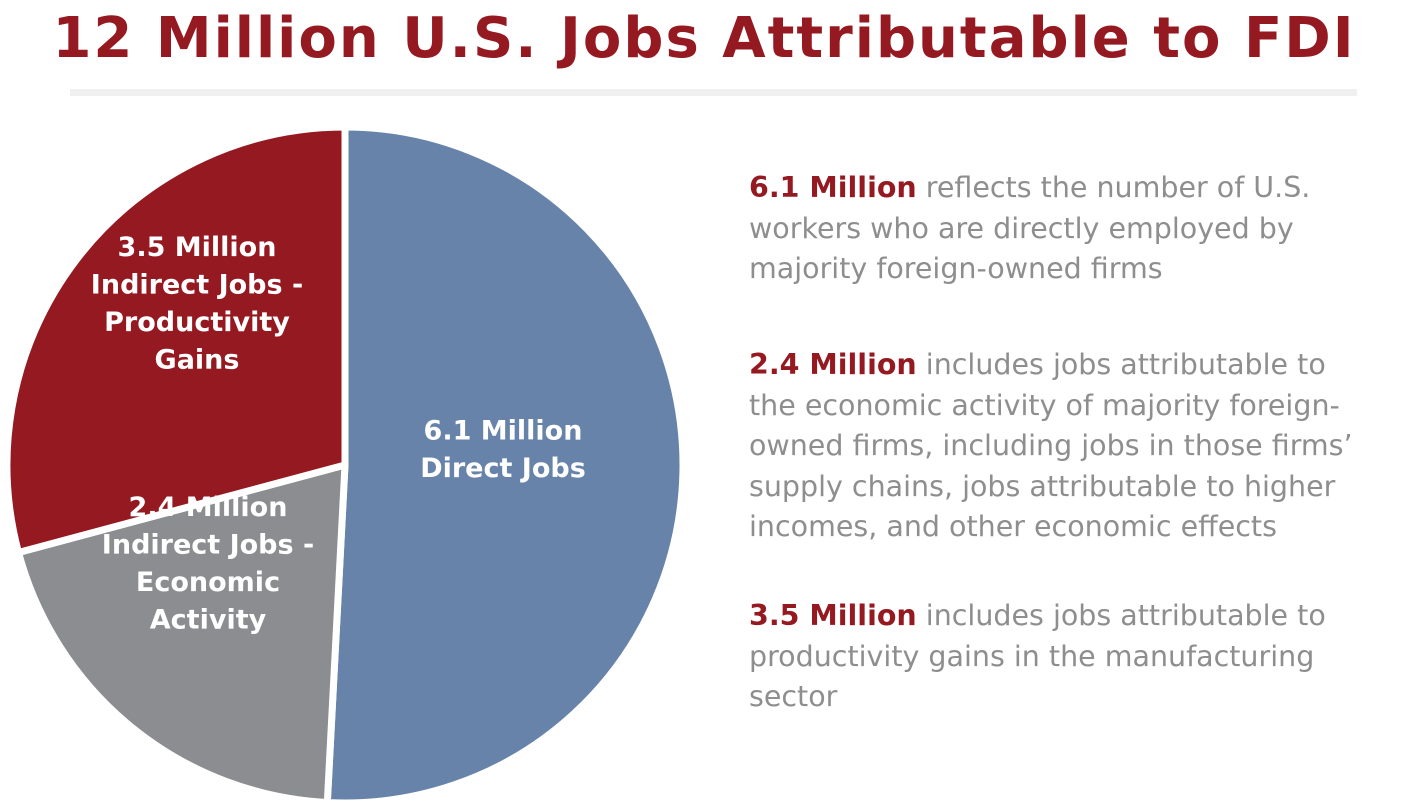 Image resolution: width=1408 pixels, height=811 pixels. I want to click on pie-slice-economic-activity, so click(182, 634).